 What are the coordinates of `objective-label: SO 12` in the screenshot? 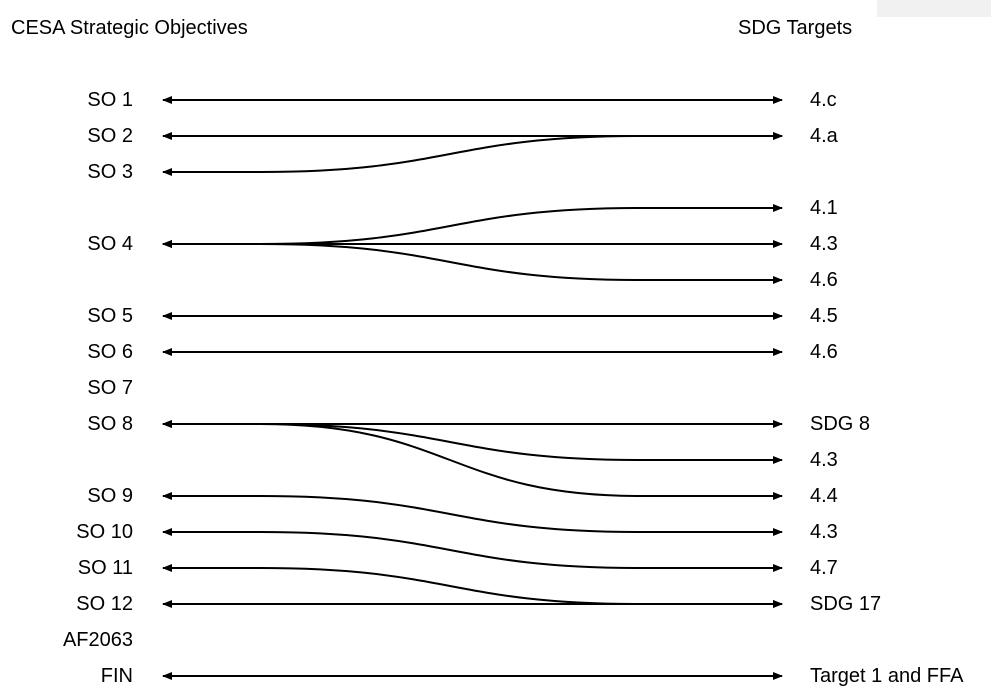 It's located at (104, 604).